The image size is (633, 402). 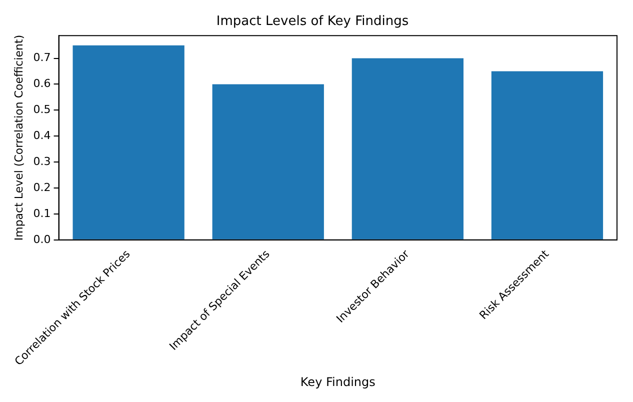 I want to click on chart-title: Impact Levels of Key Findings, so click(x=312, y=22).